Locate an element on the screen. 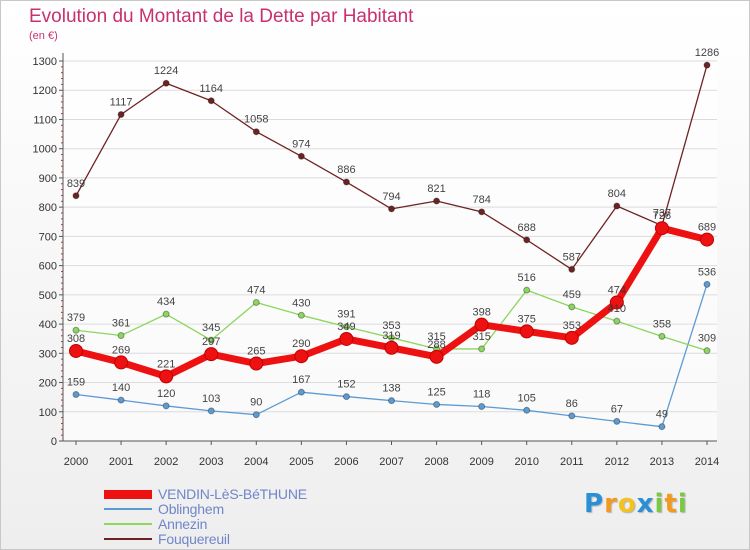 This screenshot has height=550, width=750. data-label-fouquereuil: 1117 is located at coordinates (121, 102).